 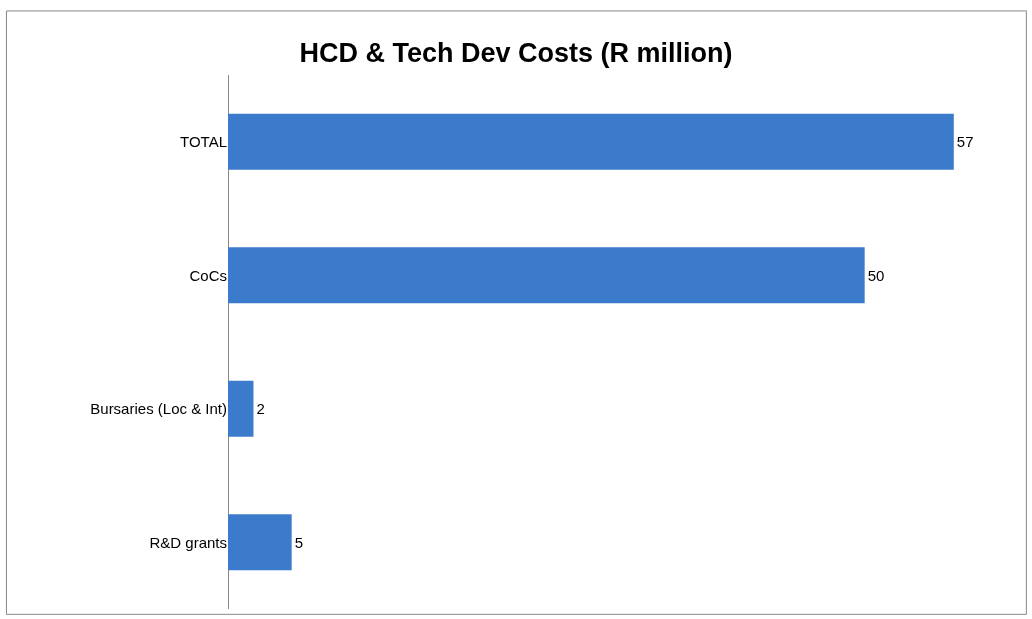 What do you see at coordinates (516, 53) in the screenshot?
I see `chart-title: HCD & Tech Dev Costs (R million)` at bounding box center [516, 53].